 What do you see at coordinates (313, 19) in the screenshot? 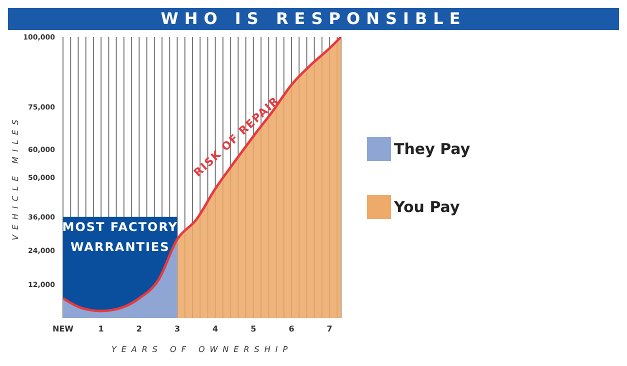
I see `chart-title: WHO IS RESPONSIBLE` at bounding box center [313, 19].